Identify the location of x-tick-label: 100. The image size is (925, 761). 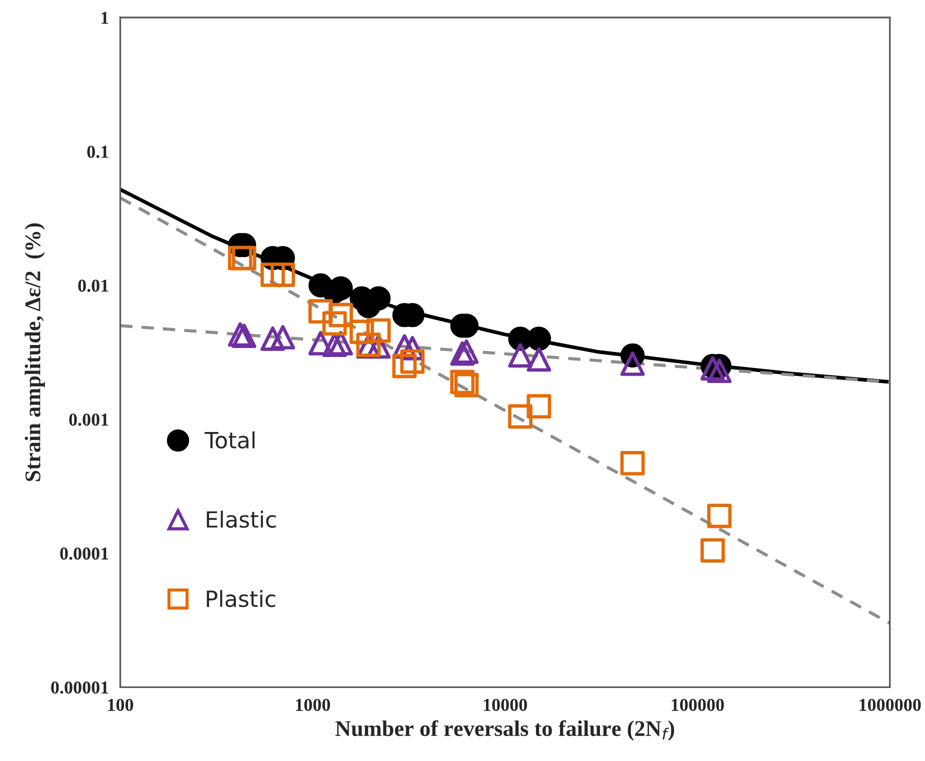
(121, 704).